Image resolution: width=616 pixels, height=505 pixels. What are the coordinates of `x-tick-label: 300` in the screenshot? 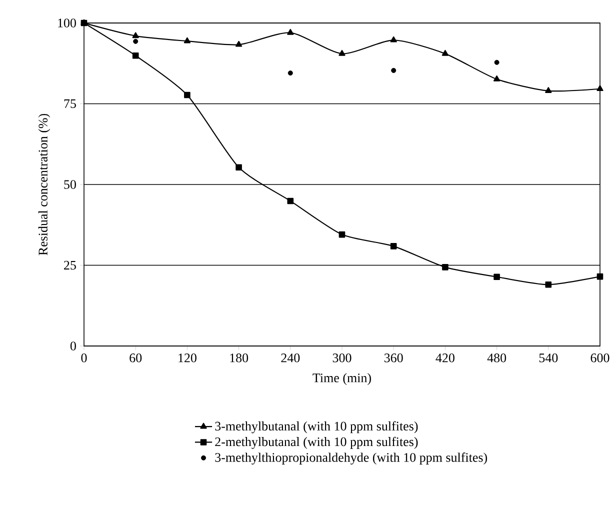 It's located at (342, 358).